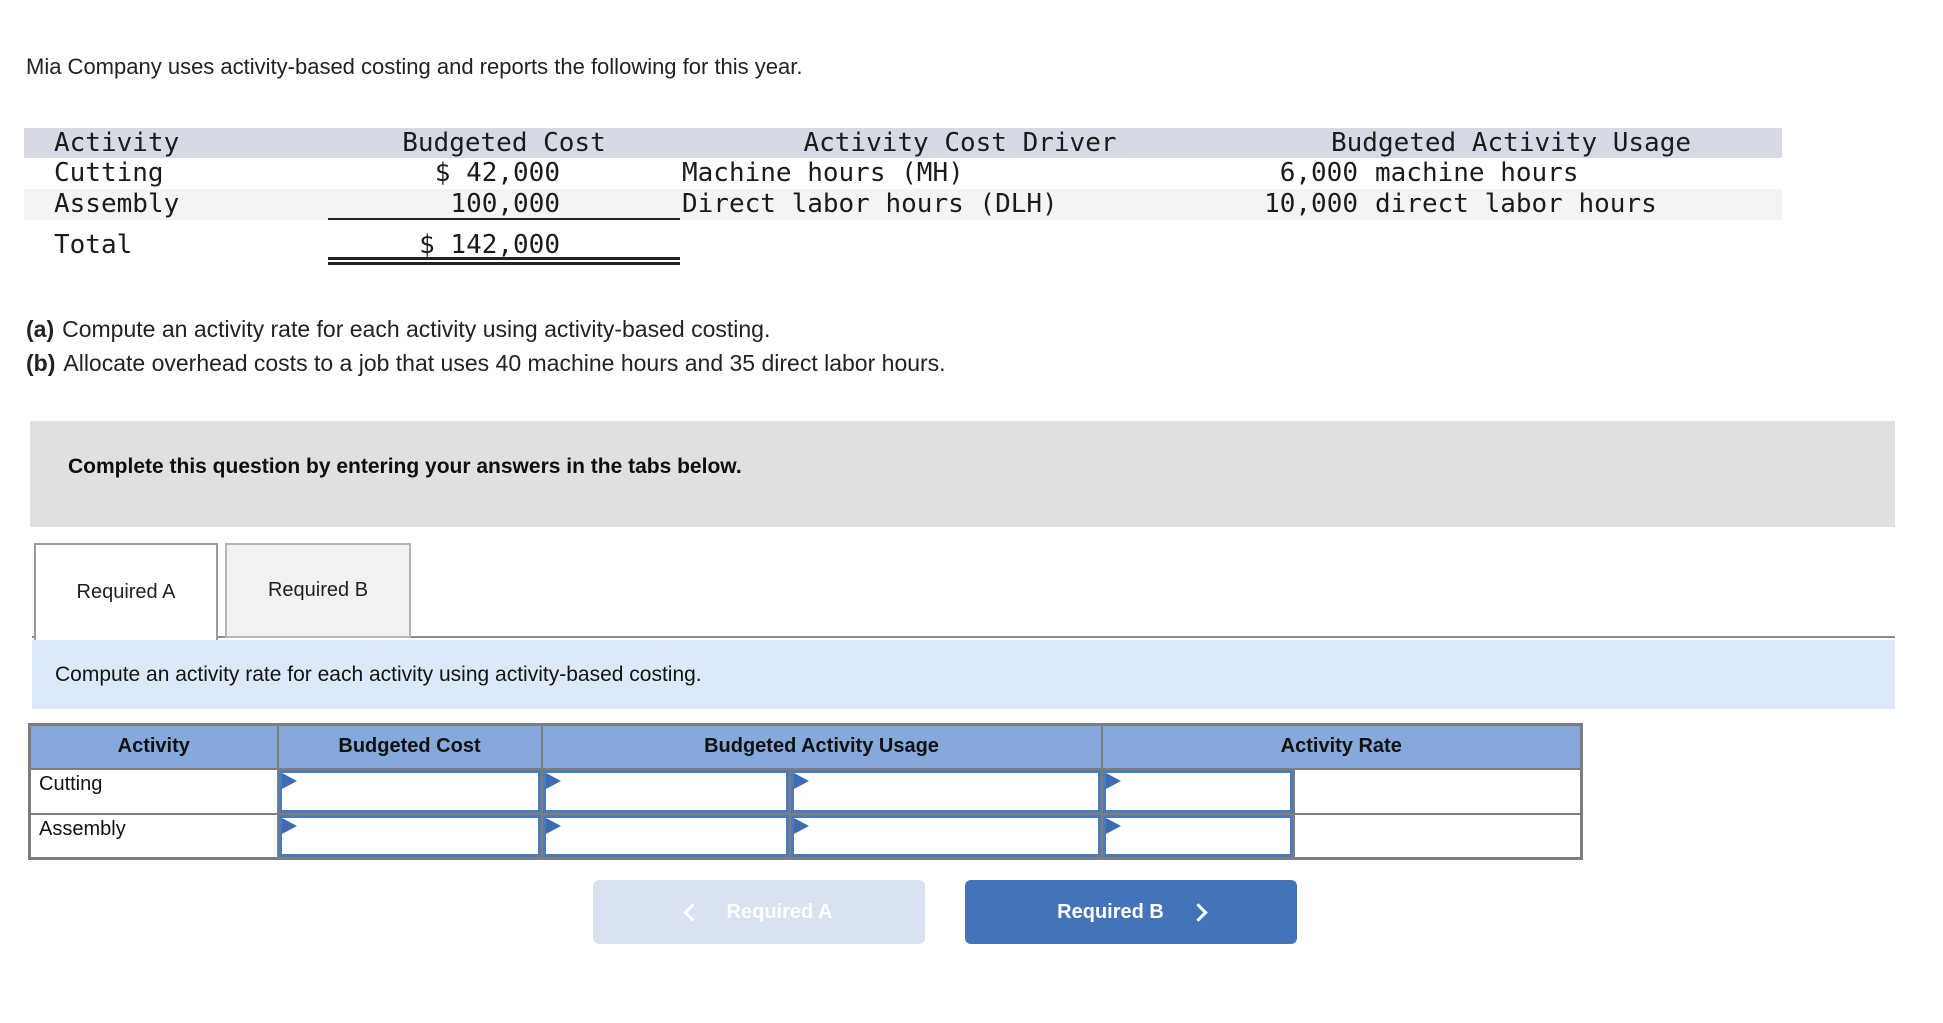 Image resolution: width=1943 pixels, height=1023 pixels. What do you see at coordinates (903, 248) in the screenshot?
I see `data-row-total: Total $ 142,000` at bounding box center [903, 248].